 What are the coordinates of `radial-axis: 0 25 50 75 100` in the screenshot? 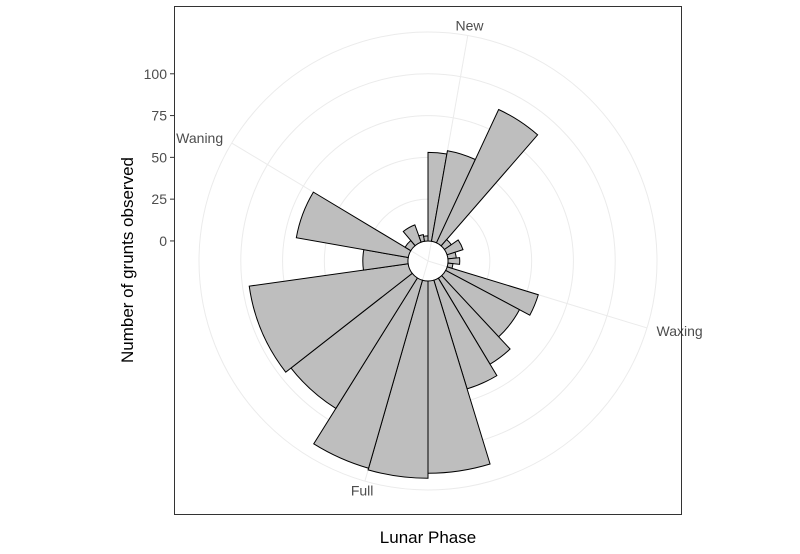 It's located at (159, 157).